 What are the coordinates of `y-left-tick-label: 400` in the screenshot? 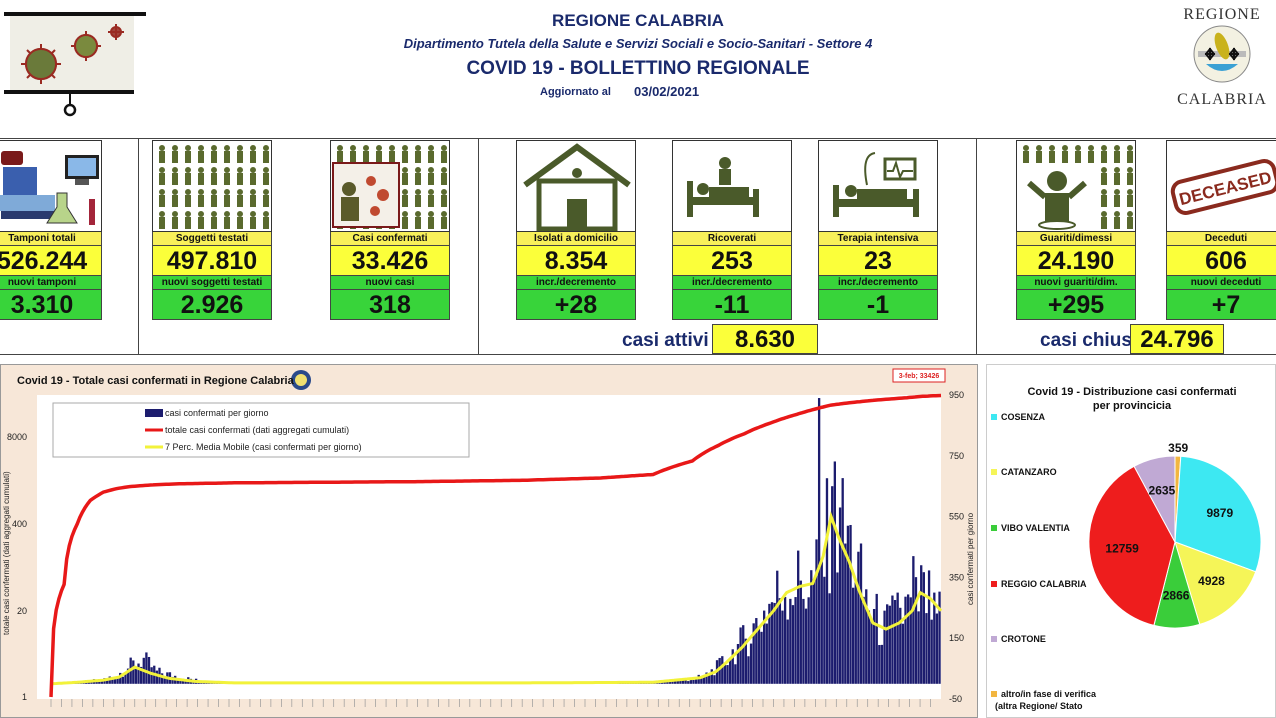 It's located at (19, 524).